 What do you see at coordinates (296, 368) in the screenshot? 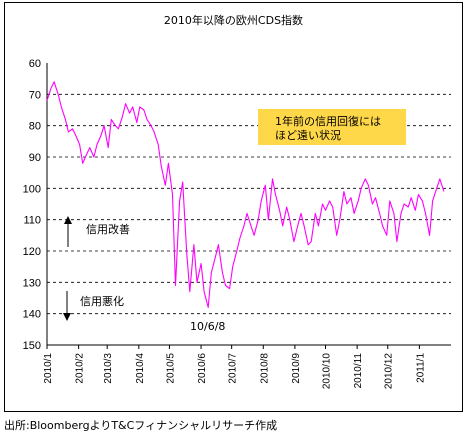
I see `x-tick-label: 2010/9` at bounding box center [296, 368].